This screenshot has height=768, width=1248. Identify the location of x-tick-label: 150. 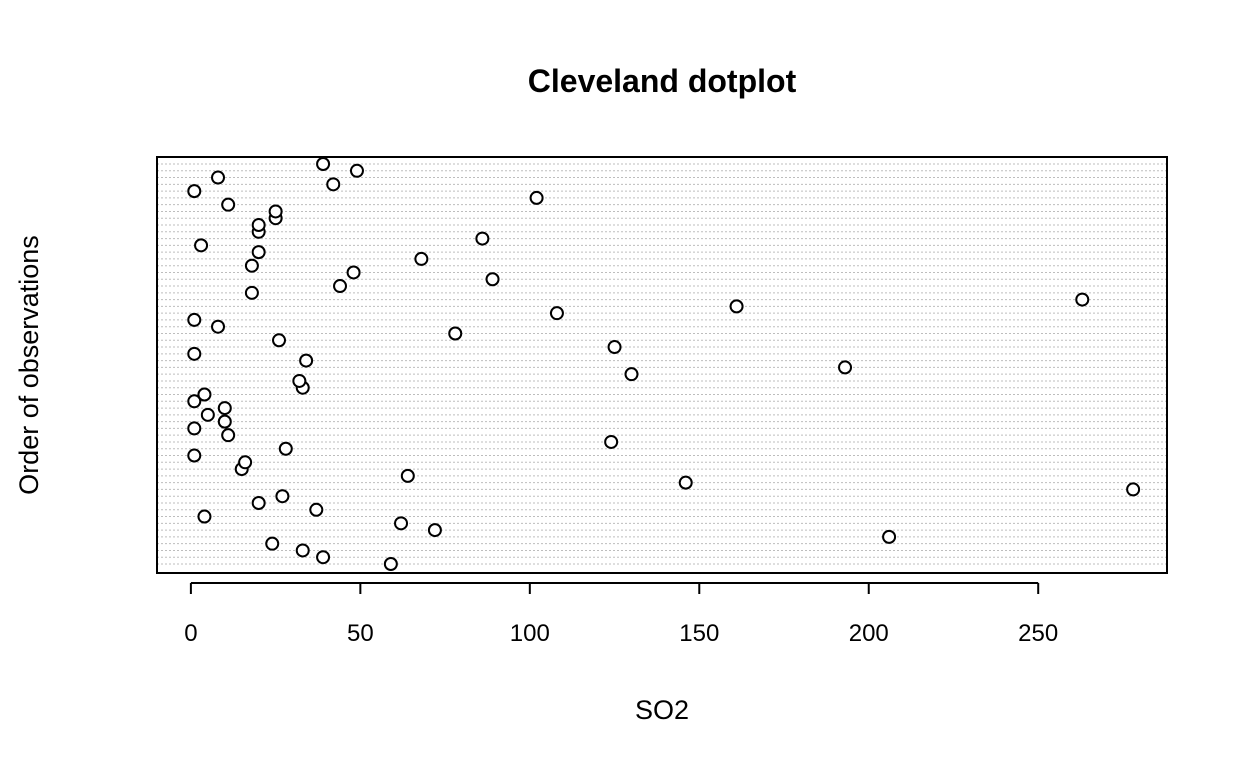
(699, 633).